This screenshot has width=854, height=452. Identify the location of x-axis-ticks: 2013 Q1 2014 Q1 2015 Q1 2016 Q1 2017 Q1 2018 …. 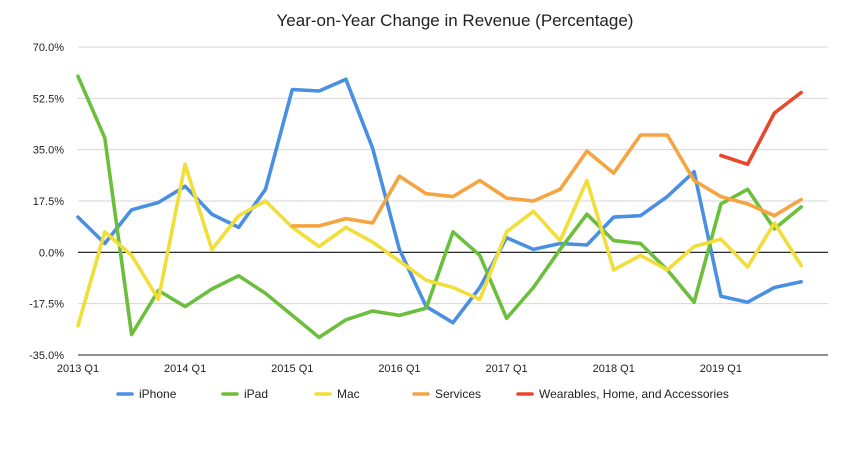
(399, 369).